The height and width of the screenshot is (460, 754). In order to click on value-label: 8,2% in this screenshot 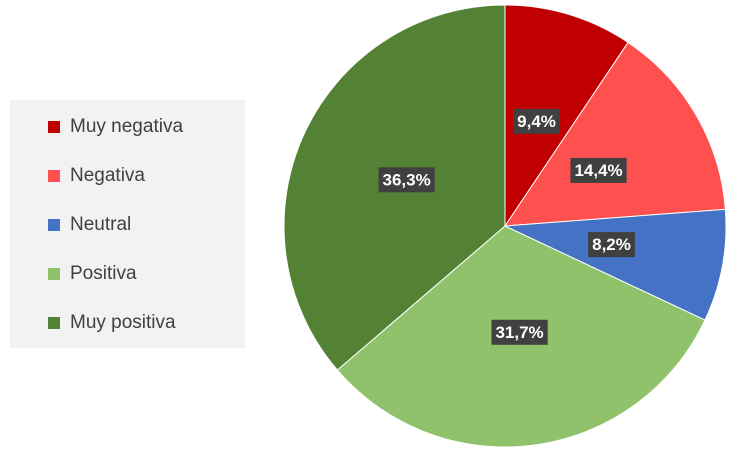, I will do `click(611, 244)`.